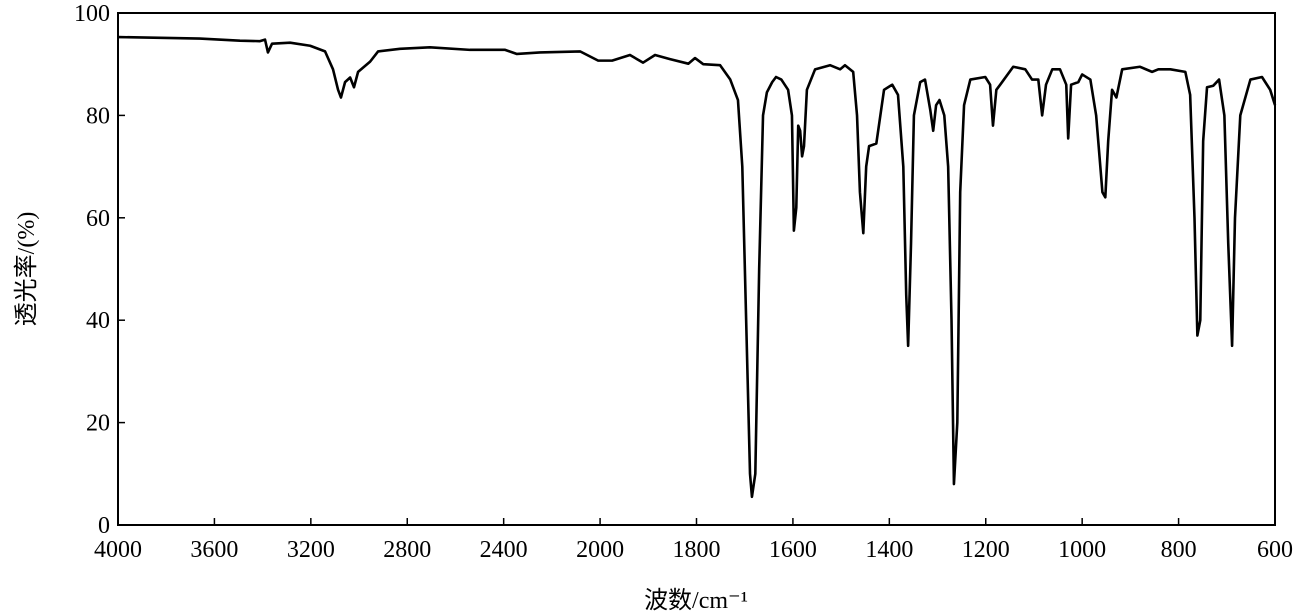  What do you see at coordinates (407, 550) in the screenshot?
I see `x-tick-label: 2800` at bounding box center [407, 550].